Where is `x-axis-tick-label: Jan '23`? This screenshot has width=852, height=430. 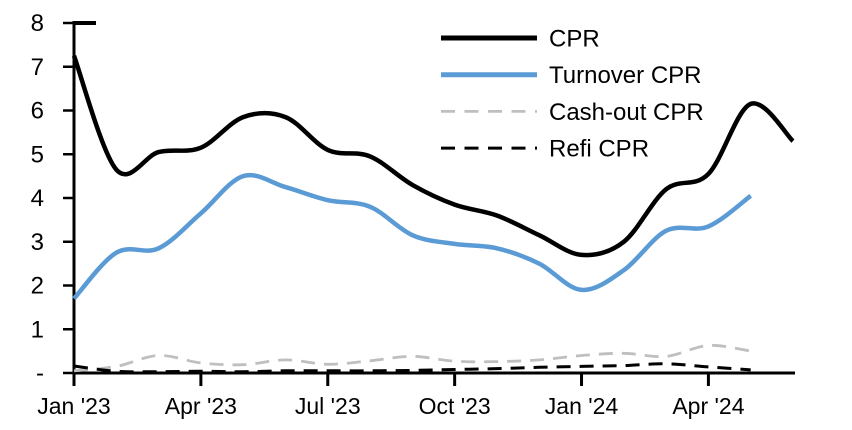
x-axis-tick-label: Jan '23 is located at coordinates (73, 406).